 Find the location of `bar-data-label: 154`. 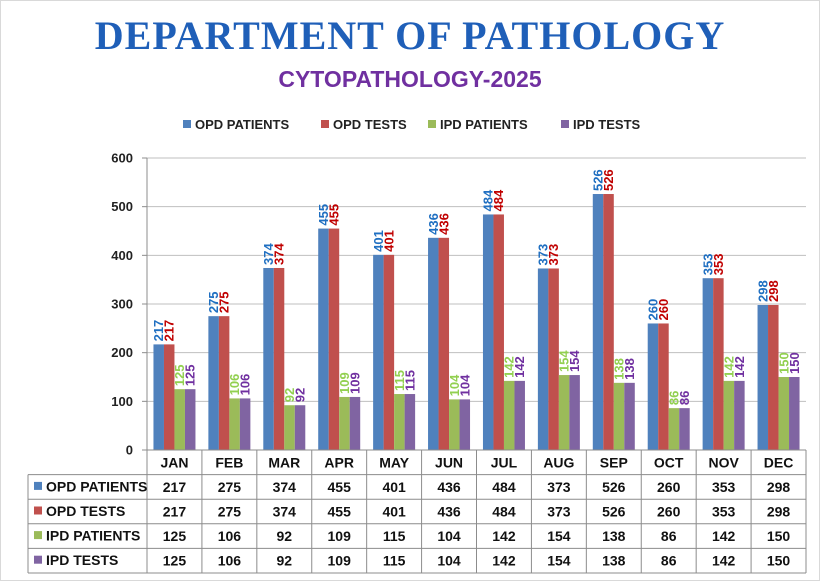

bar-data-label: 154 is located at coordinates (574, 361).